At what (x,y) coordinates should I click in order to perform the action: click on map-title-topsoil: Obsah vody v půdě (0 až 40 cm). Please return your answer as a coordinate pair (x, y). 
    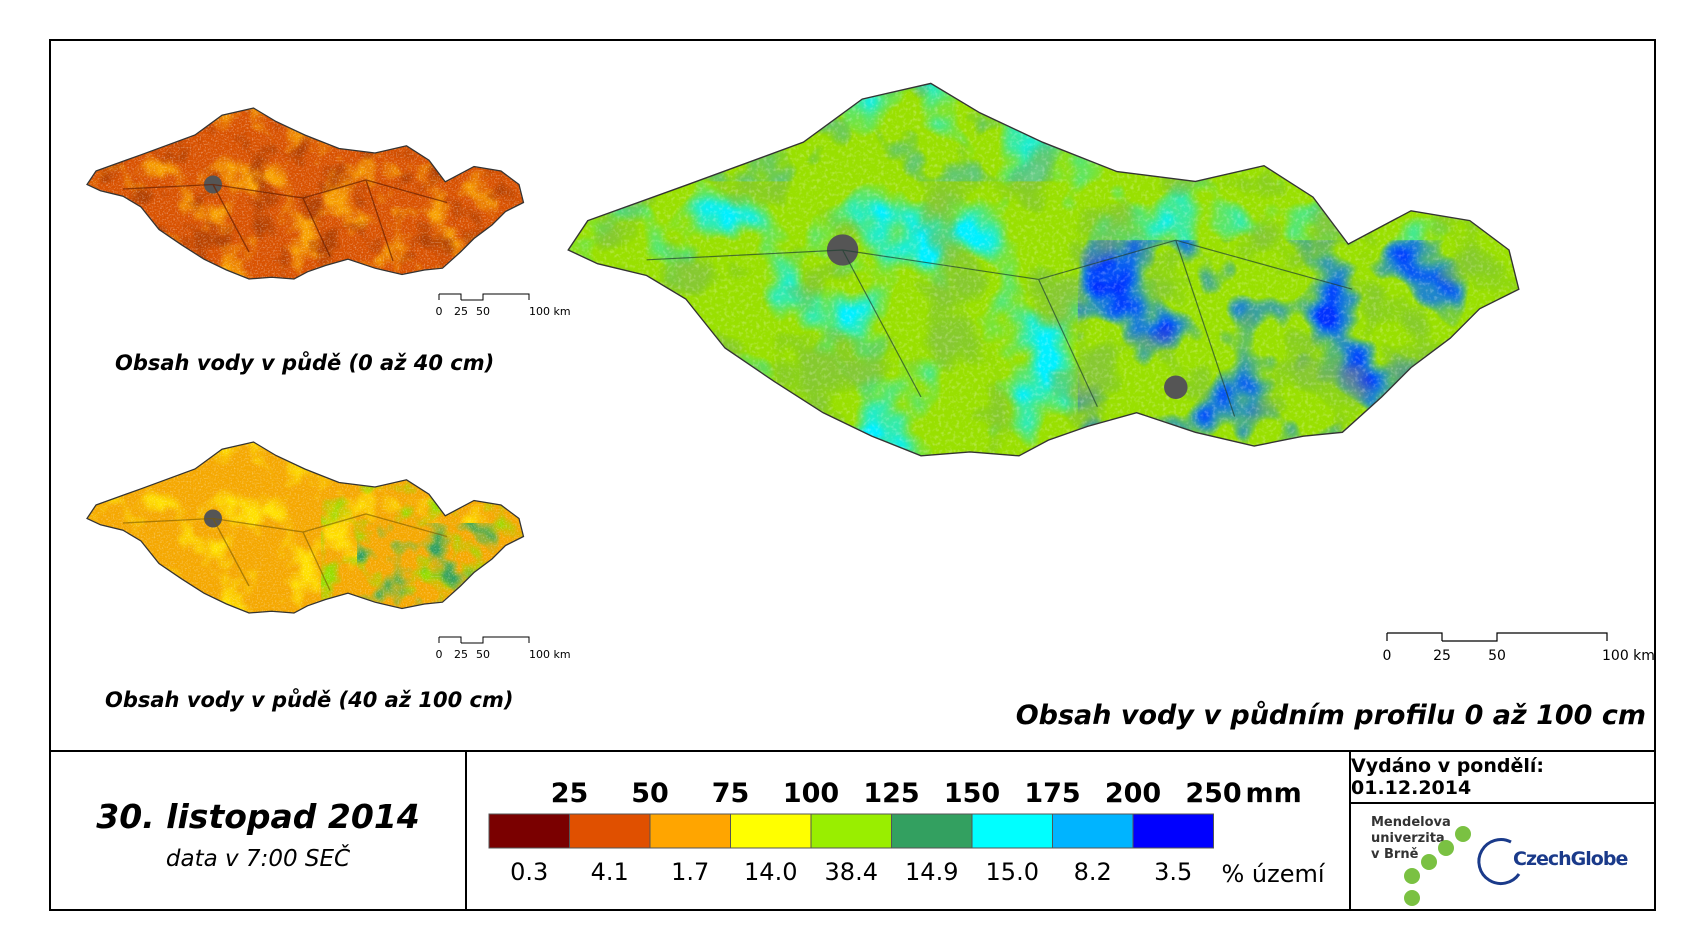
    Looking at the image, I should click on (305, 363).